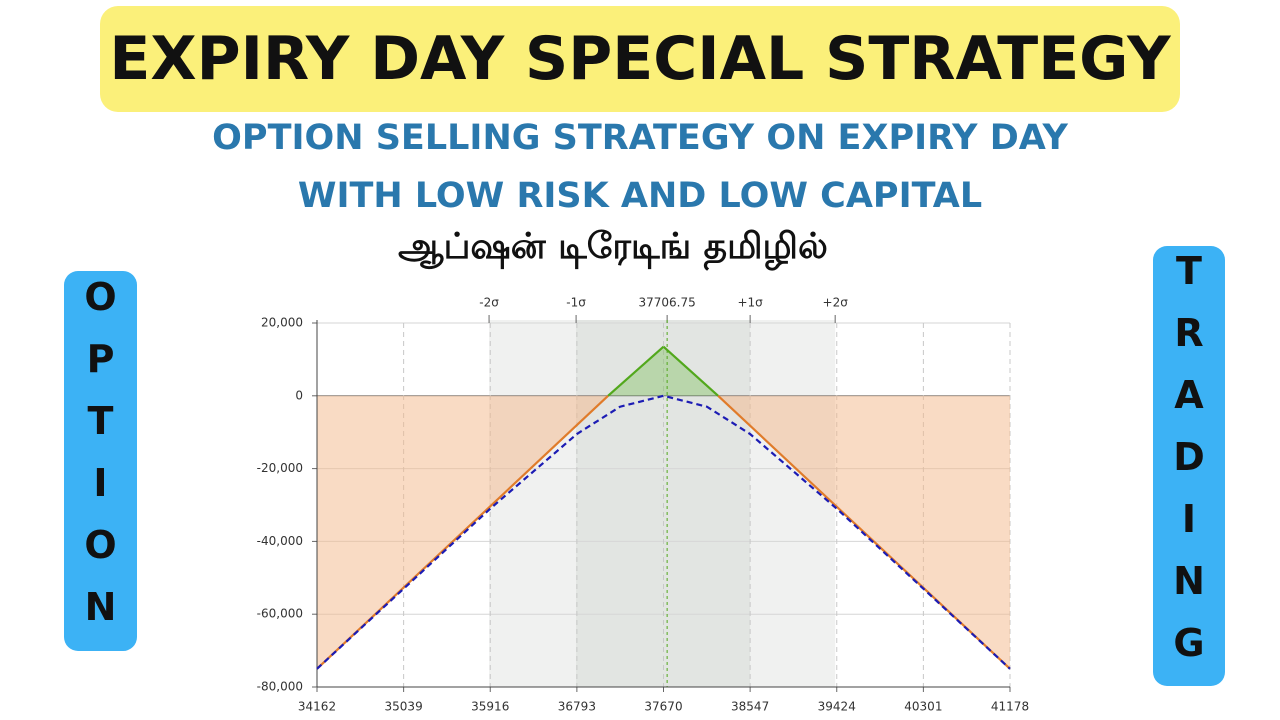  What do you see at coordinates (750, 303) in the screenshot?
I see `top-tick-label: +1σ` at bounding box center [750, 303].